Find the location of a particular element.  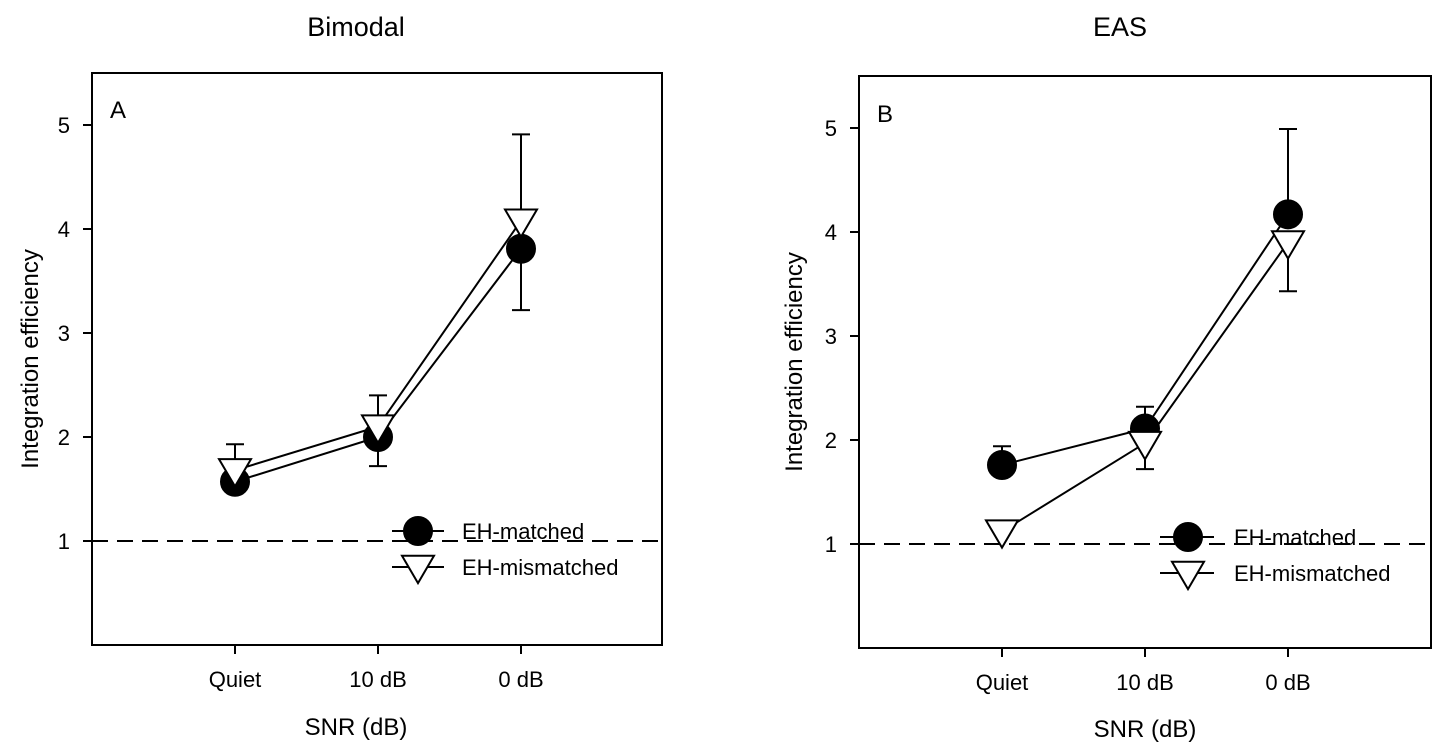

panel-a-x-tick-label-2: 0 dB is located at coordinates (520, 679).